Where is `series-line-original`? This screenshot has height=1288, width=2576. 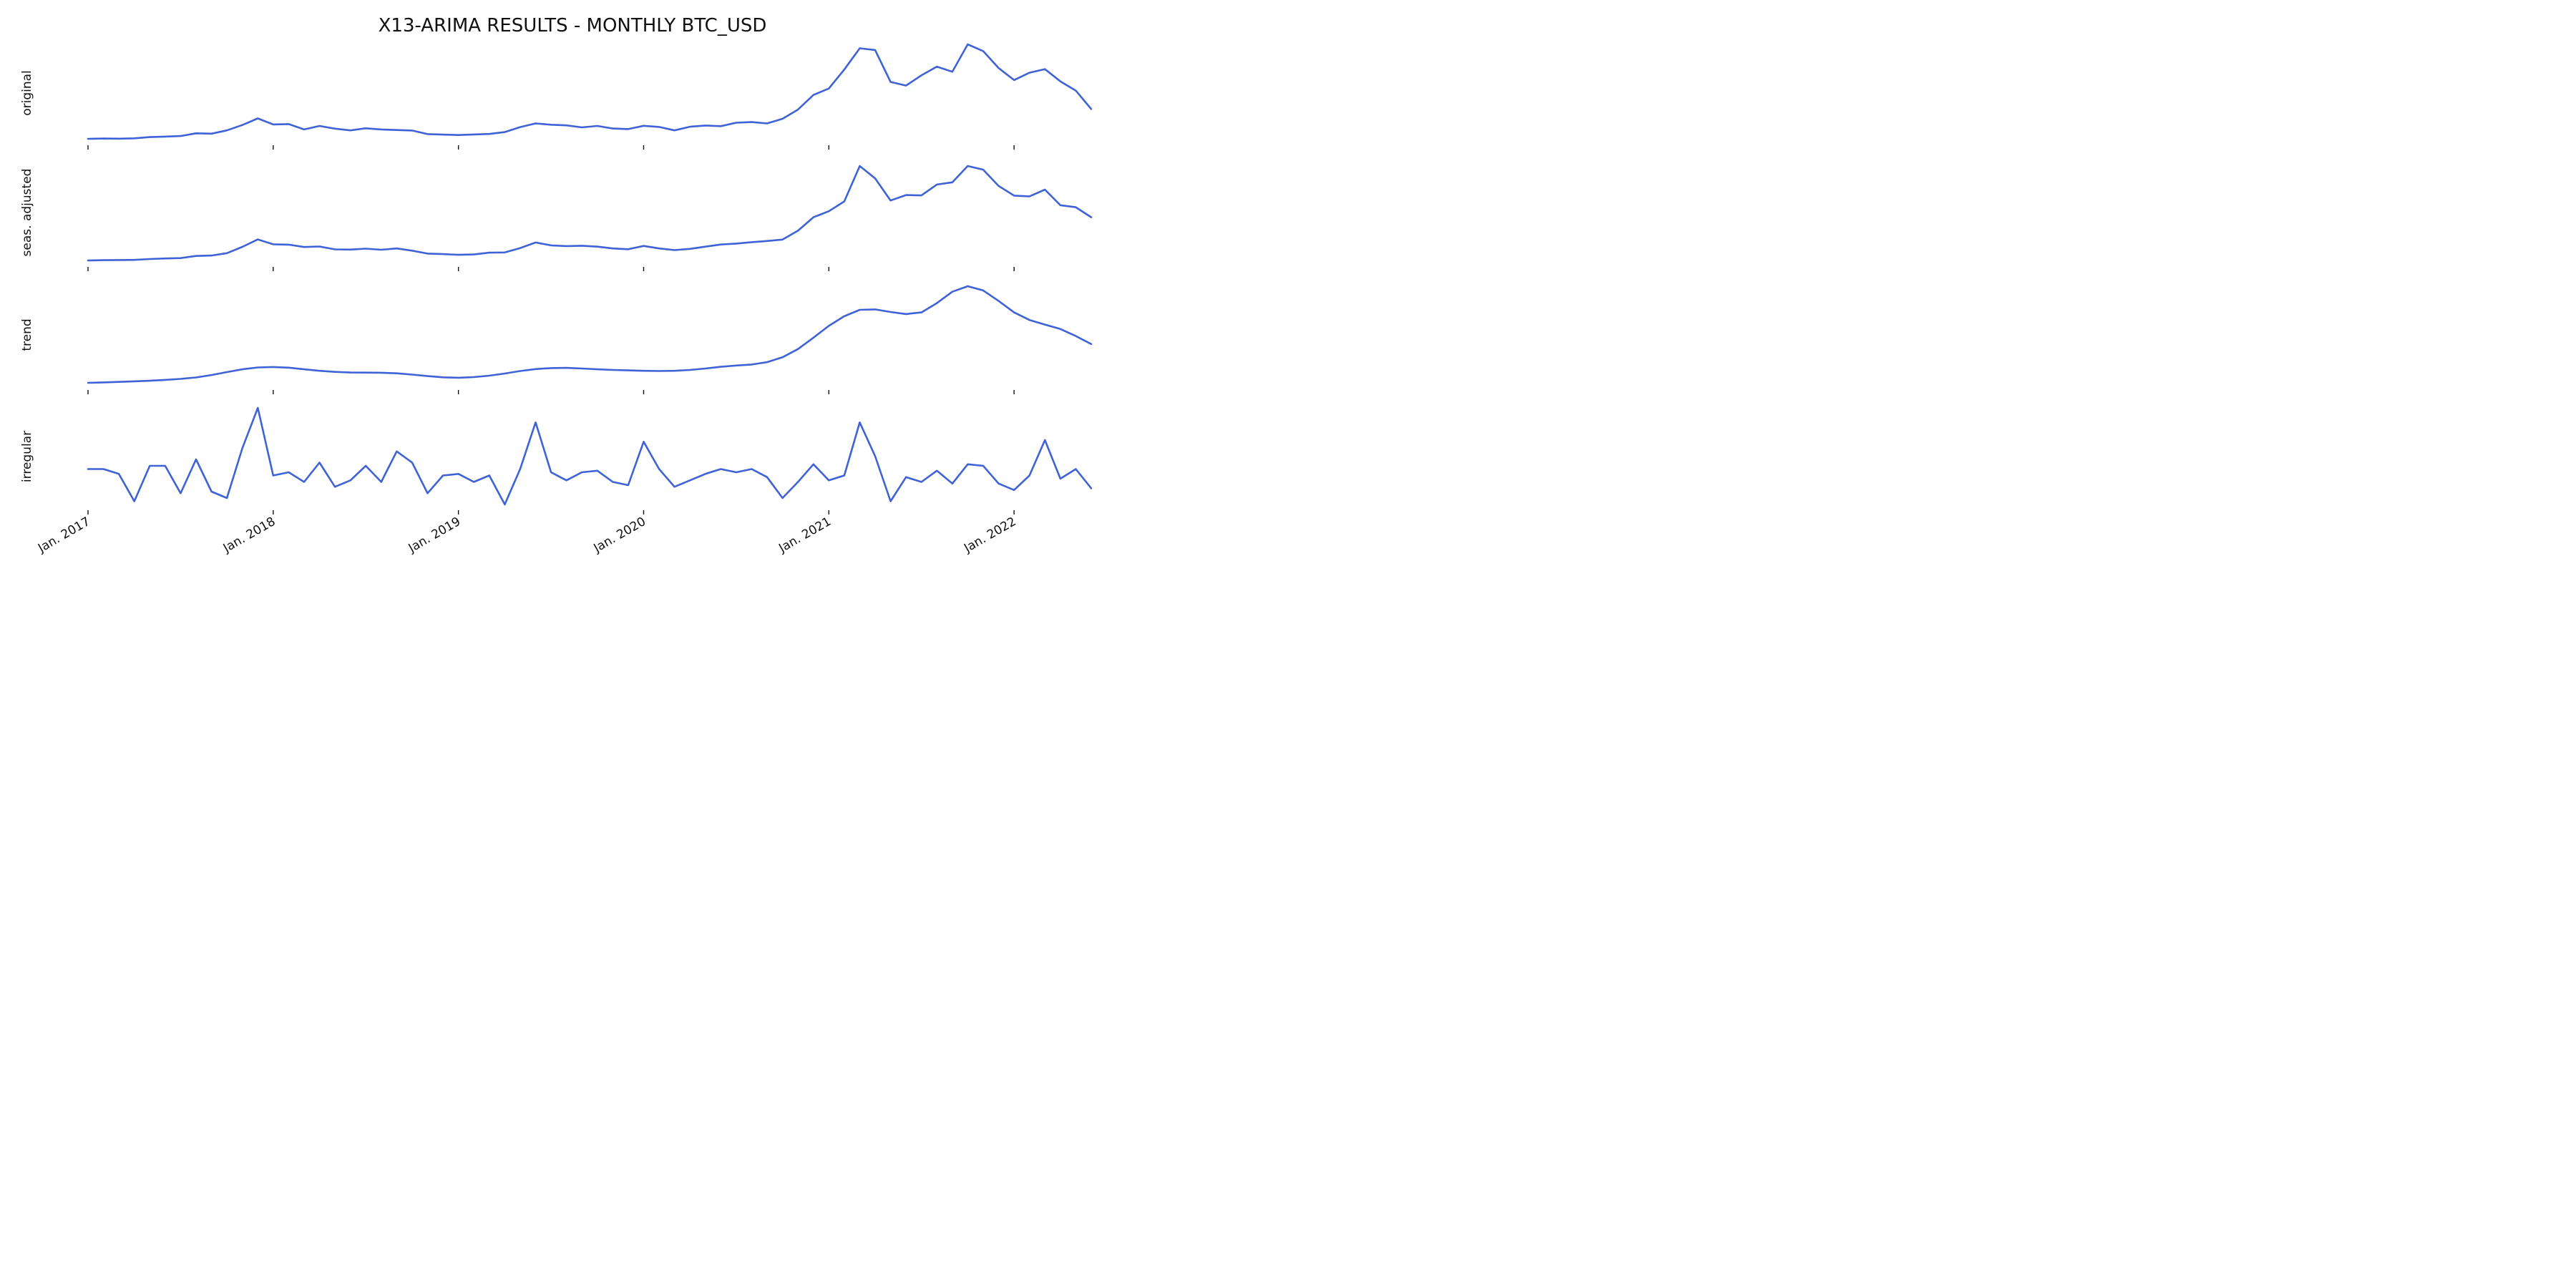 series-line-original is located at coordinates (590, 91).